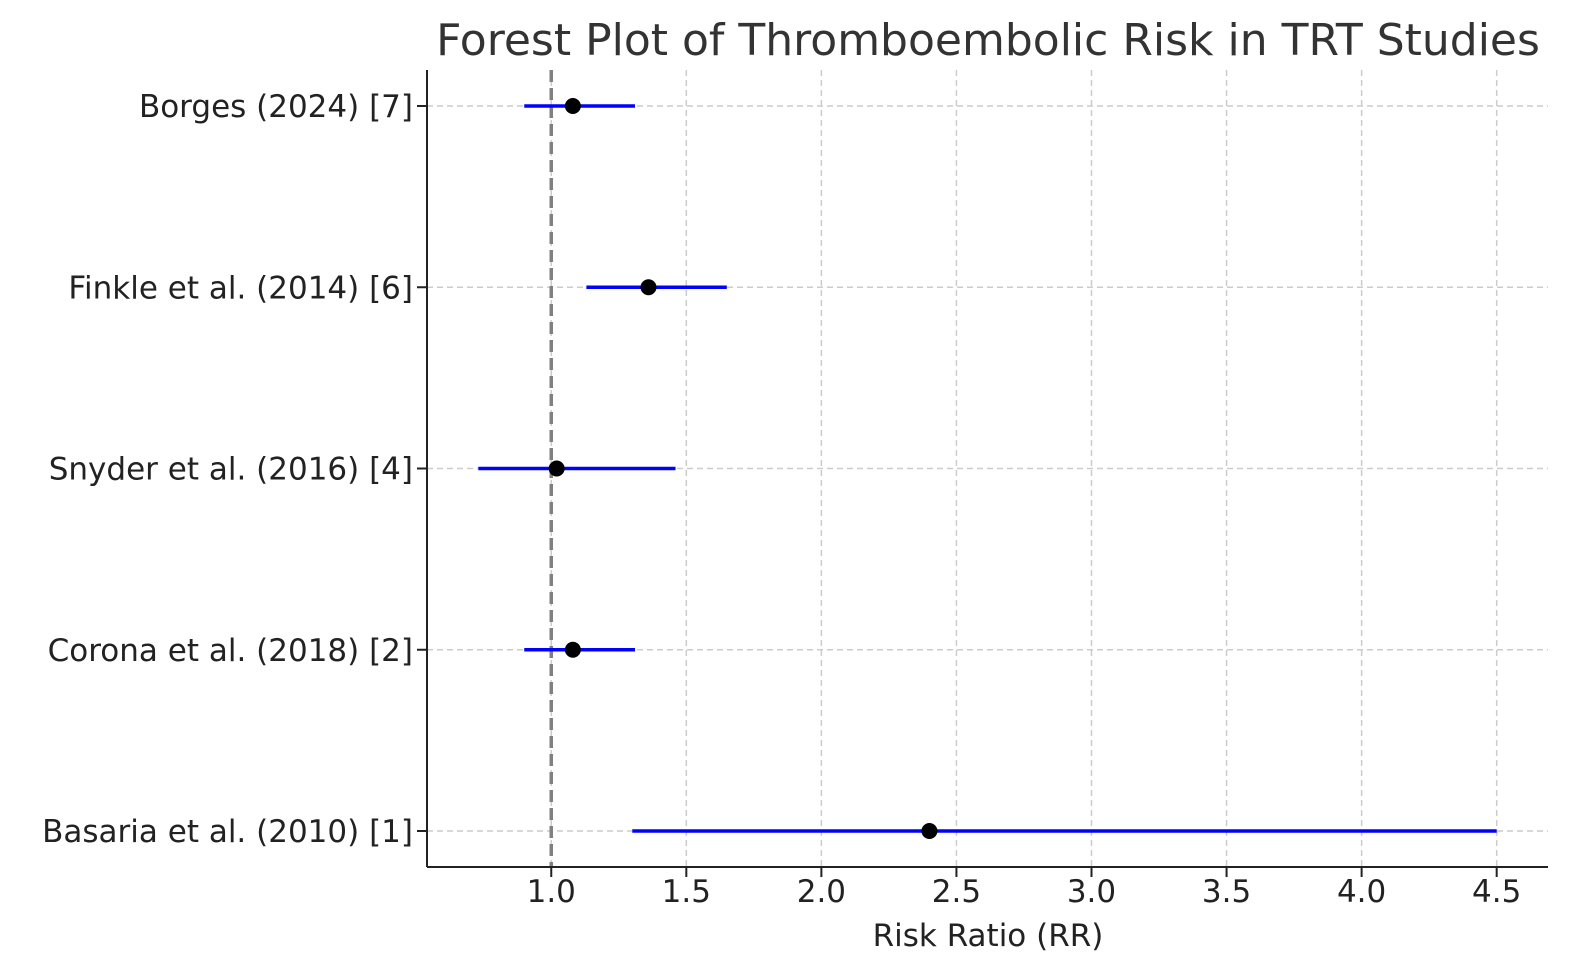 The height and width of the screenshot is (980, 1580). I want to click on x-tick-label: 2.0, so click(821, 892).